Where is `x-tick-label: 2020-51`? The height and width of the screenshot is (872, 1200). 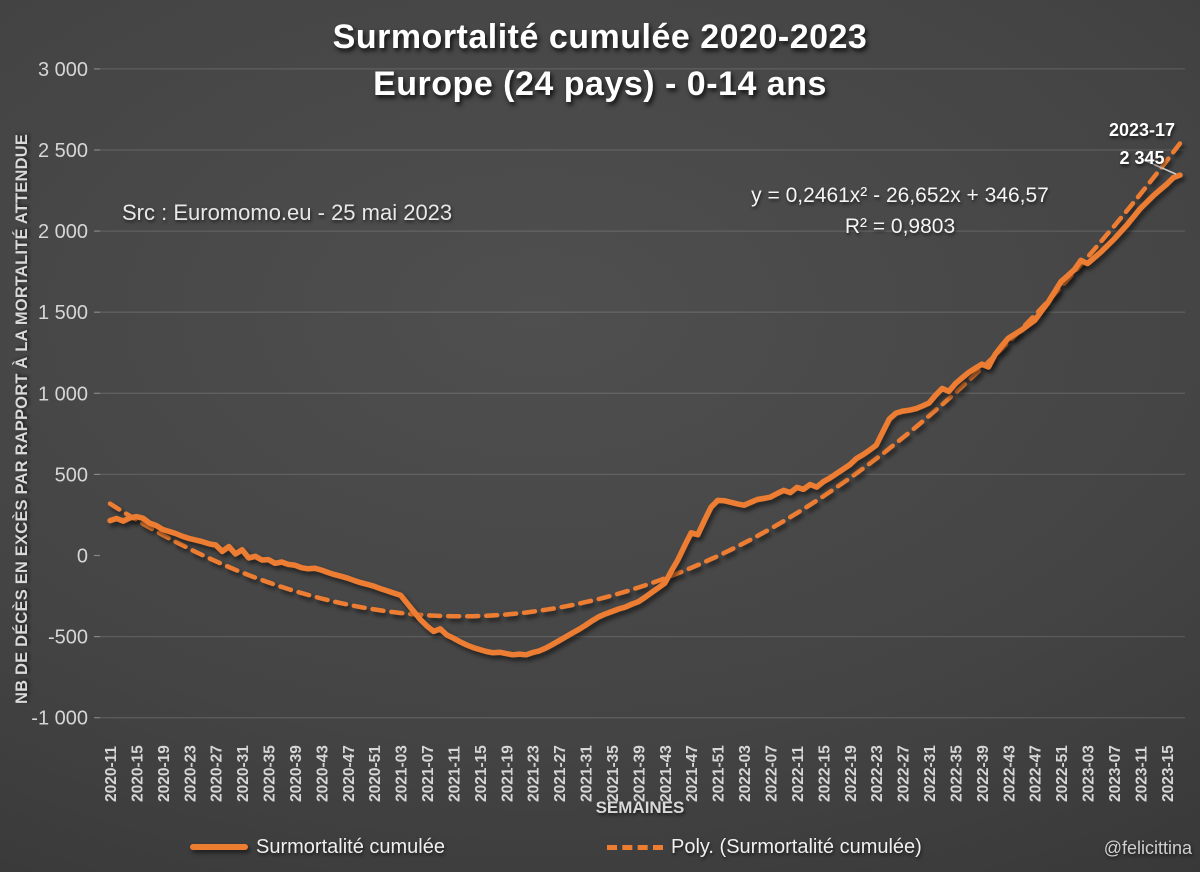 x-tick-label: 2020-51 is located at coordinates (375, 773).